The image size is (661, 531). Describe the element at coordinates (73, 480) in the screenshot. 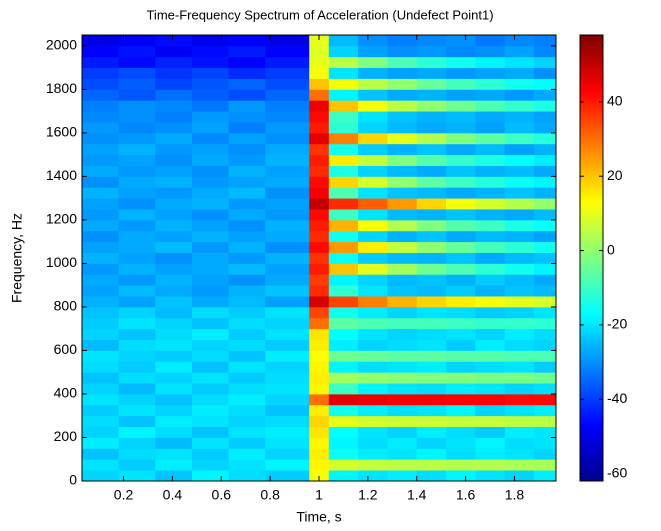

I see `y-tick-label: 0` at that location.